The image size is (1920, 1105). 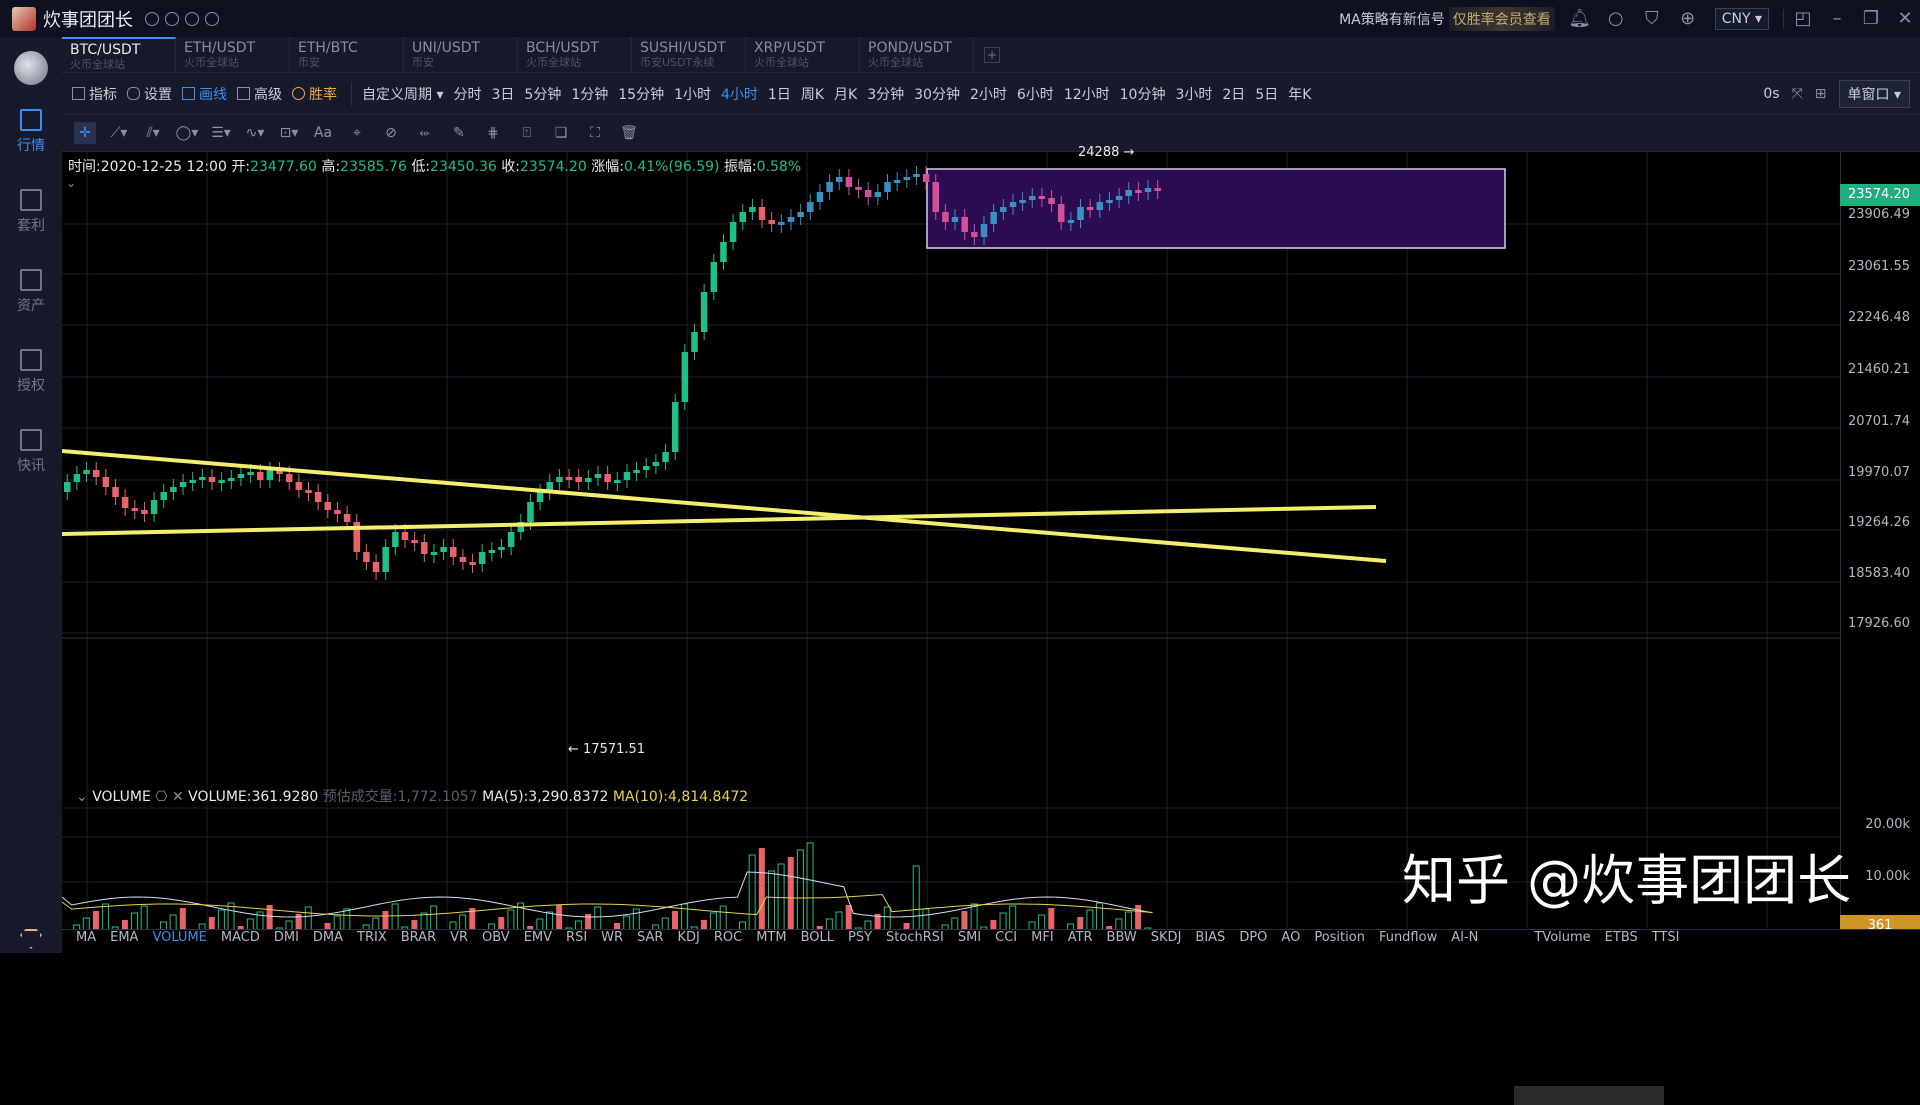 I want to click on indicator-tab: ROC, so click(x=728, y=937).